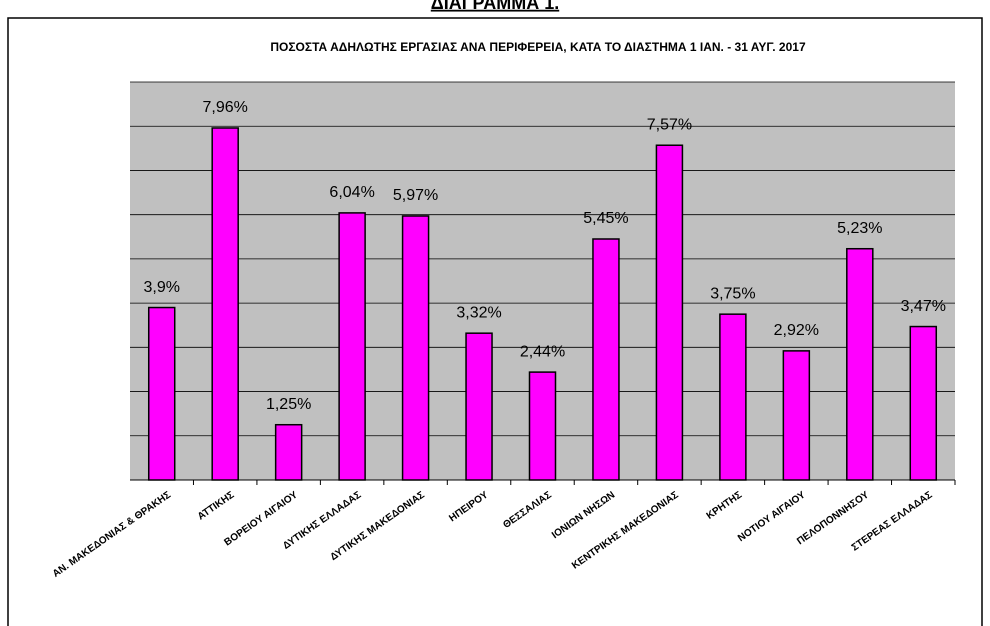 The height and width of the screenshot is (626, 990). Describe the element at coordinates (468, 506) in the screenshot. I see `x-tick-label: ΗΠΕΙΡΟΥ` at that location.